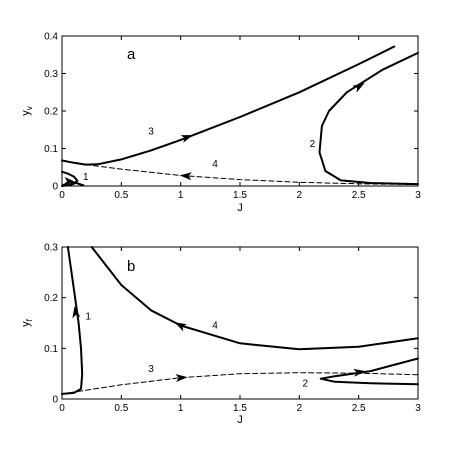  I want to click on curve-label-a-3: 3, so click(151, 132).